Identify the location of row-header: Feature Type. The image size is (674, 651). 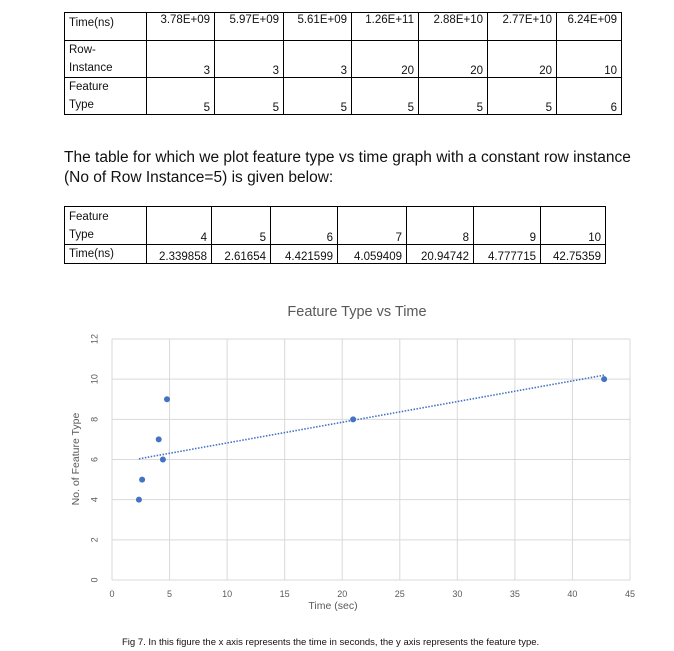
(105, 96).